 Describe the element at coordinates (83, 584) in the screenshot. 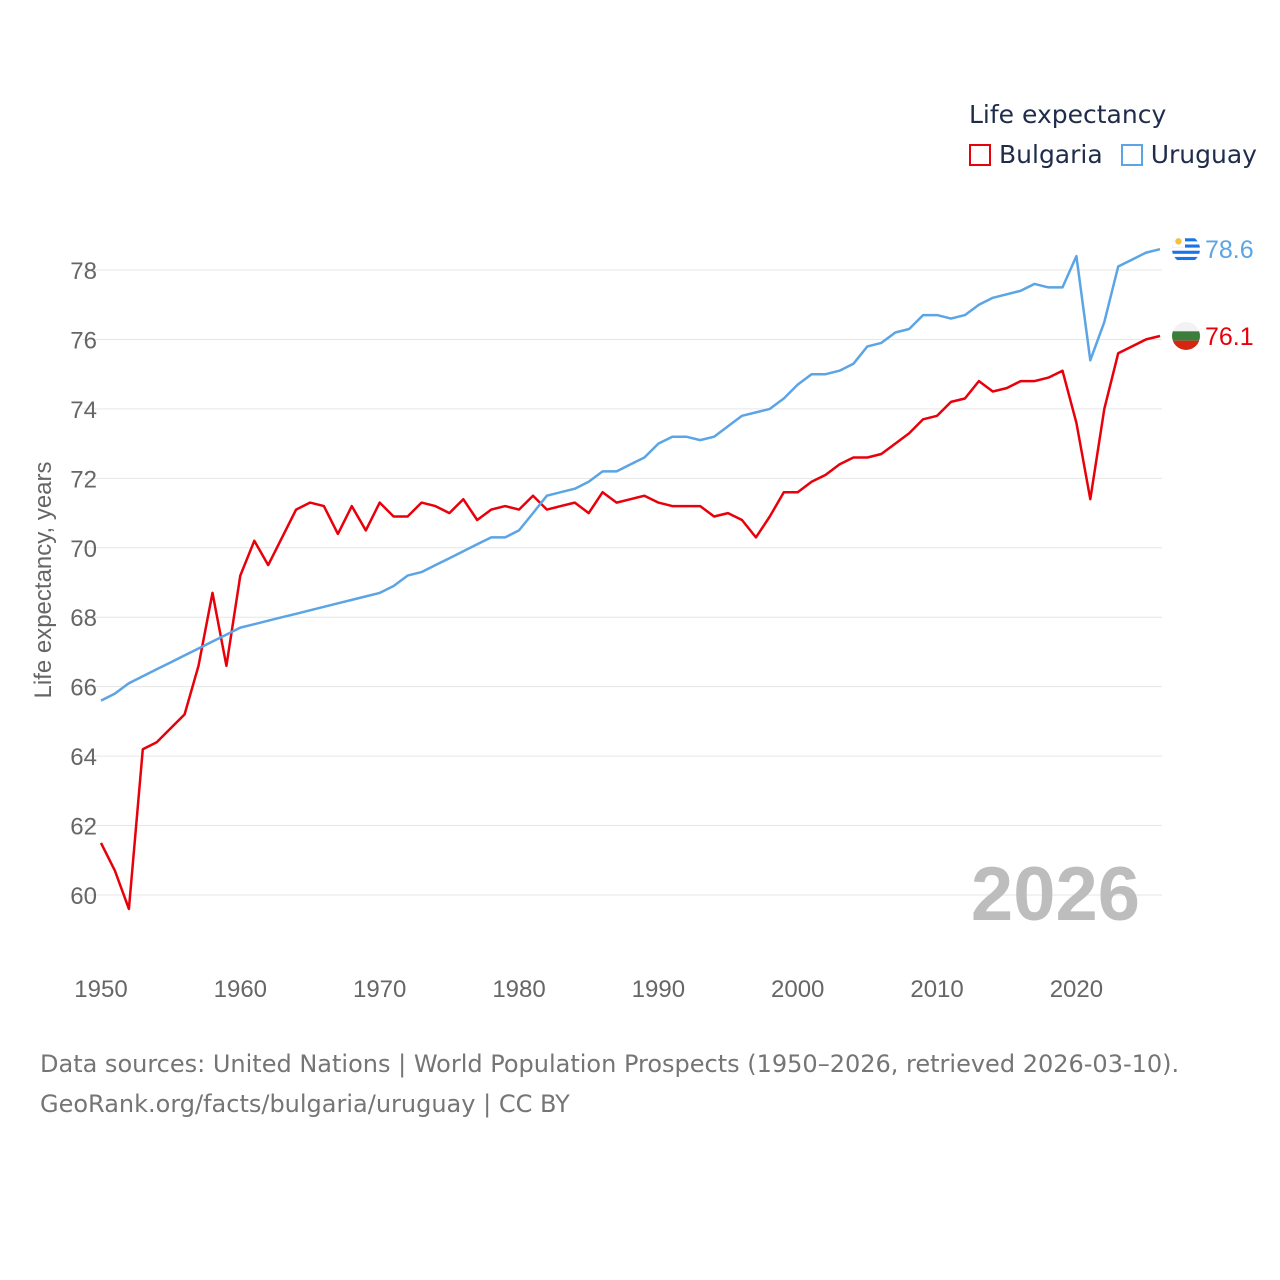

I see `y-axis-ticks: 60 62 64 66 68 70 72 74 76 78` at that location.